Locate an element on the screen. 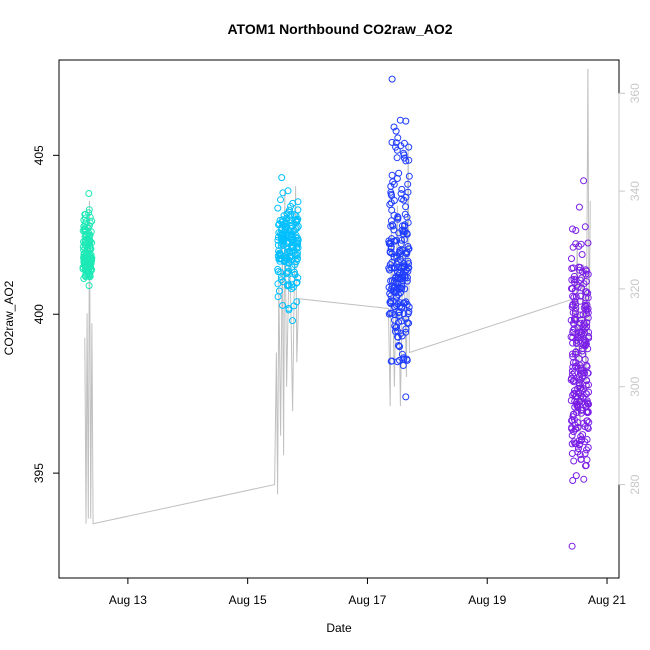 This screenshot has height=650, width=650. x-tick-label: Aug 13 is located at coordinates (128, 600).